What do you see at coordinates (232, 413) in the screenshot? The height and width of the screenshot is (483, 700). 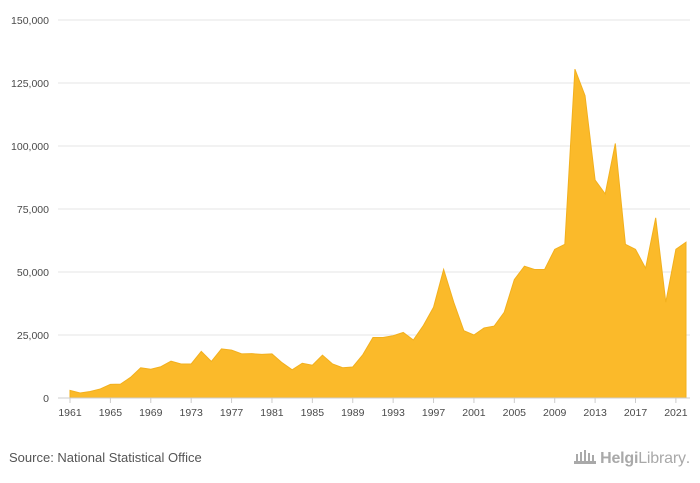 I see `x-tick-label: 1977` at bounding box center [232, 413].